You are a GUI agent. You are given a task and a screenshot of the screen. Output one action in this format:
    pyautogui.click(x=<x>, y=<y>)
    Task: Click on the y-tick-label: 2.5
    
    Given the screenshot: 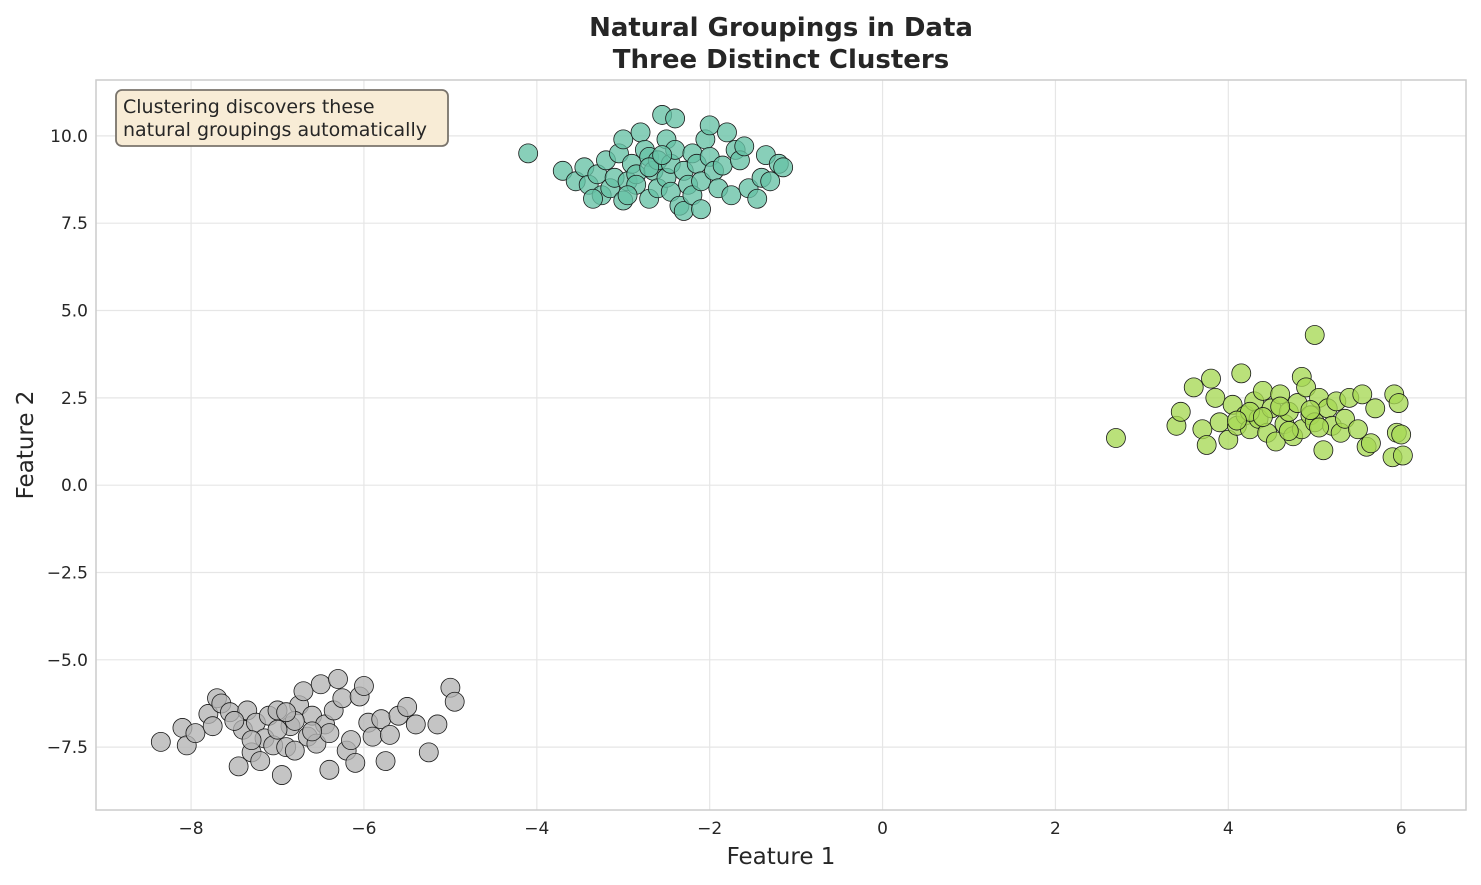 What is the action you would take?
    pyautogui.click(x=74, y=399)
    